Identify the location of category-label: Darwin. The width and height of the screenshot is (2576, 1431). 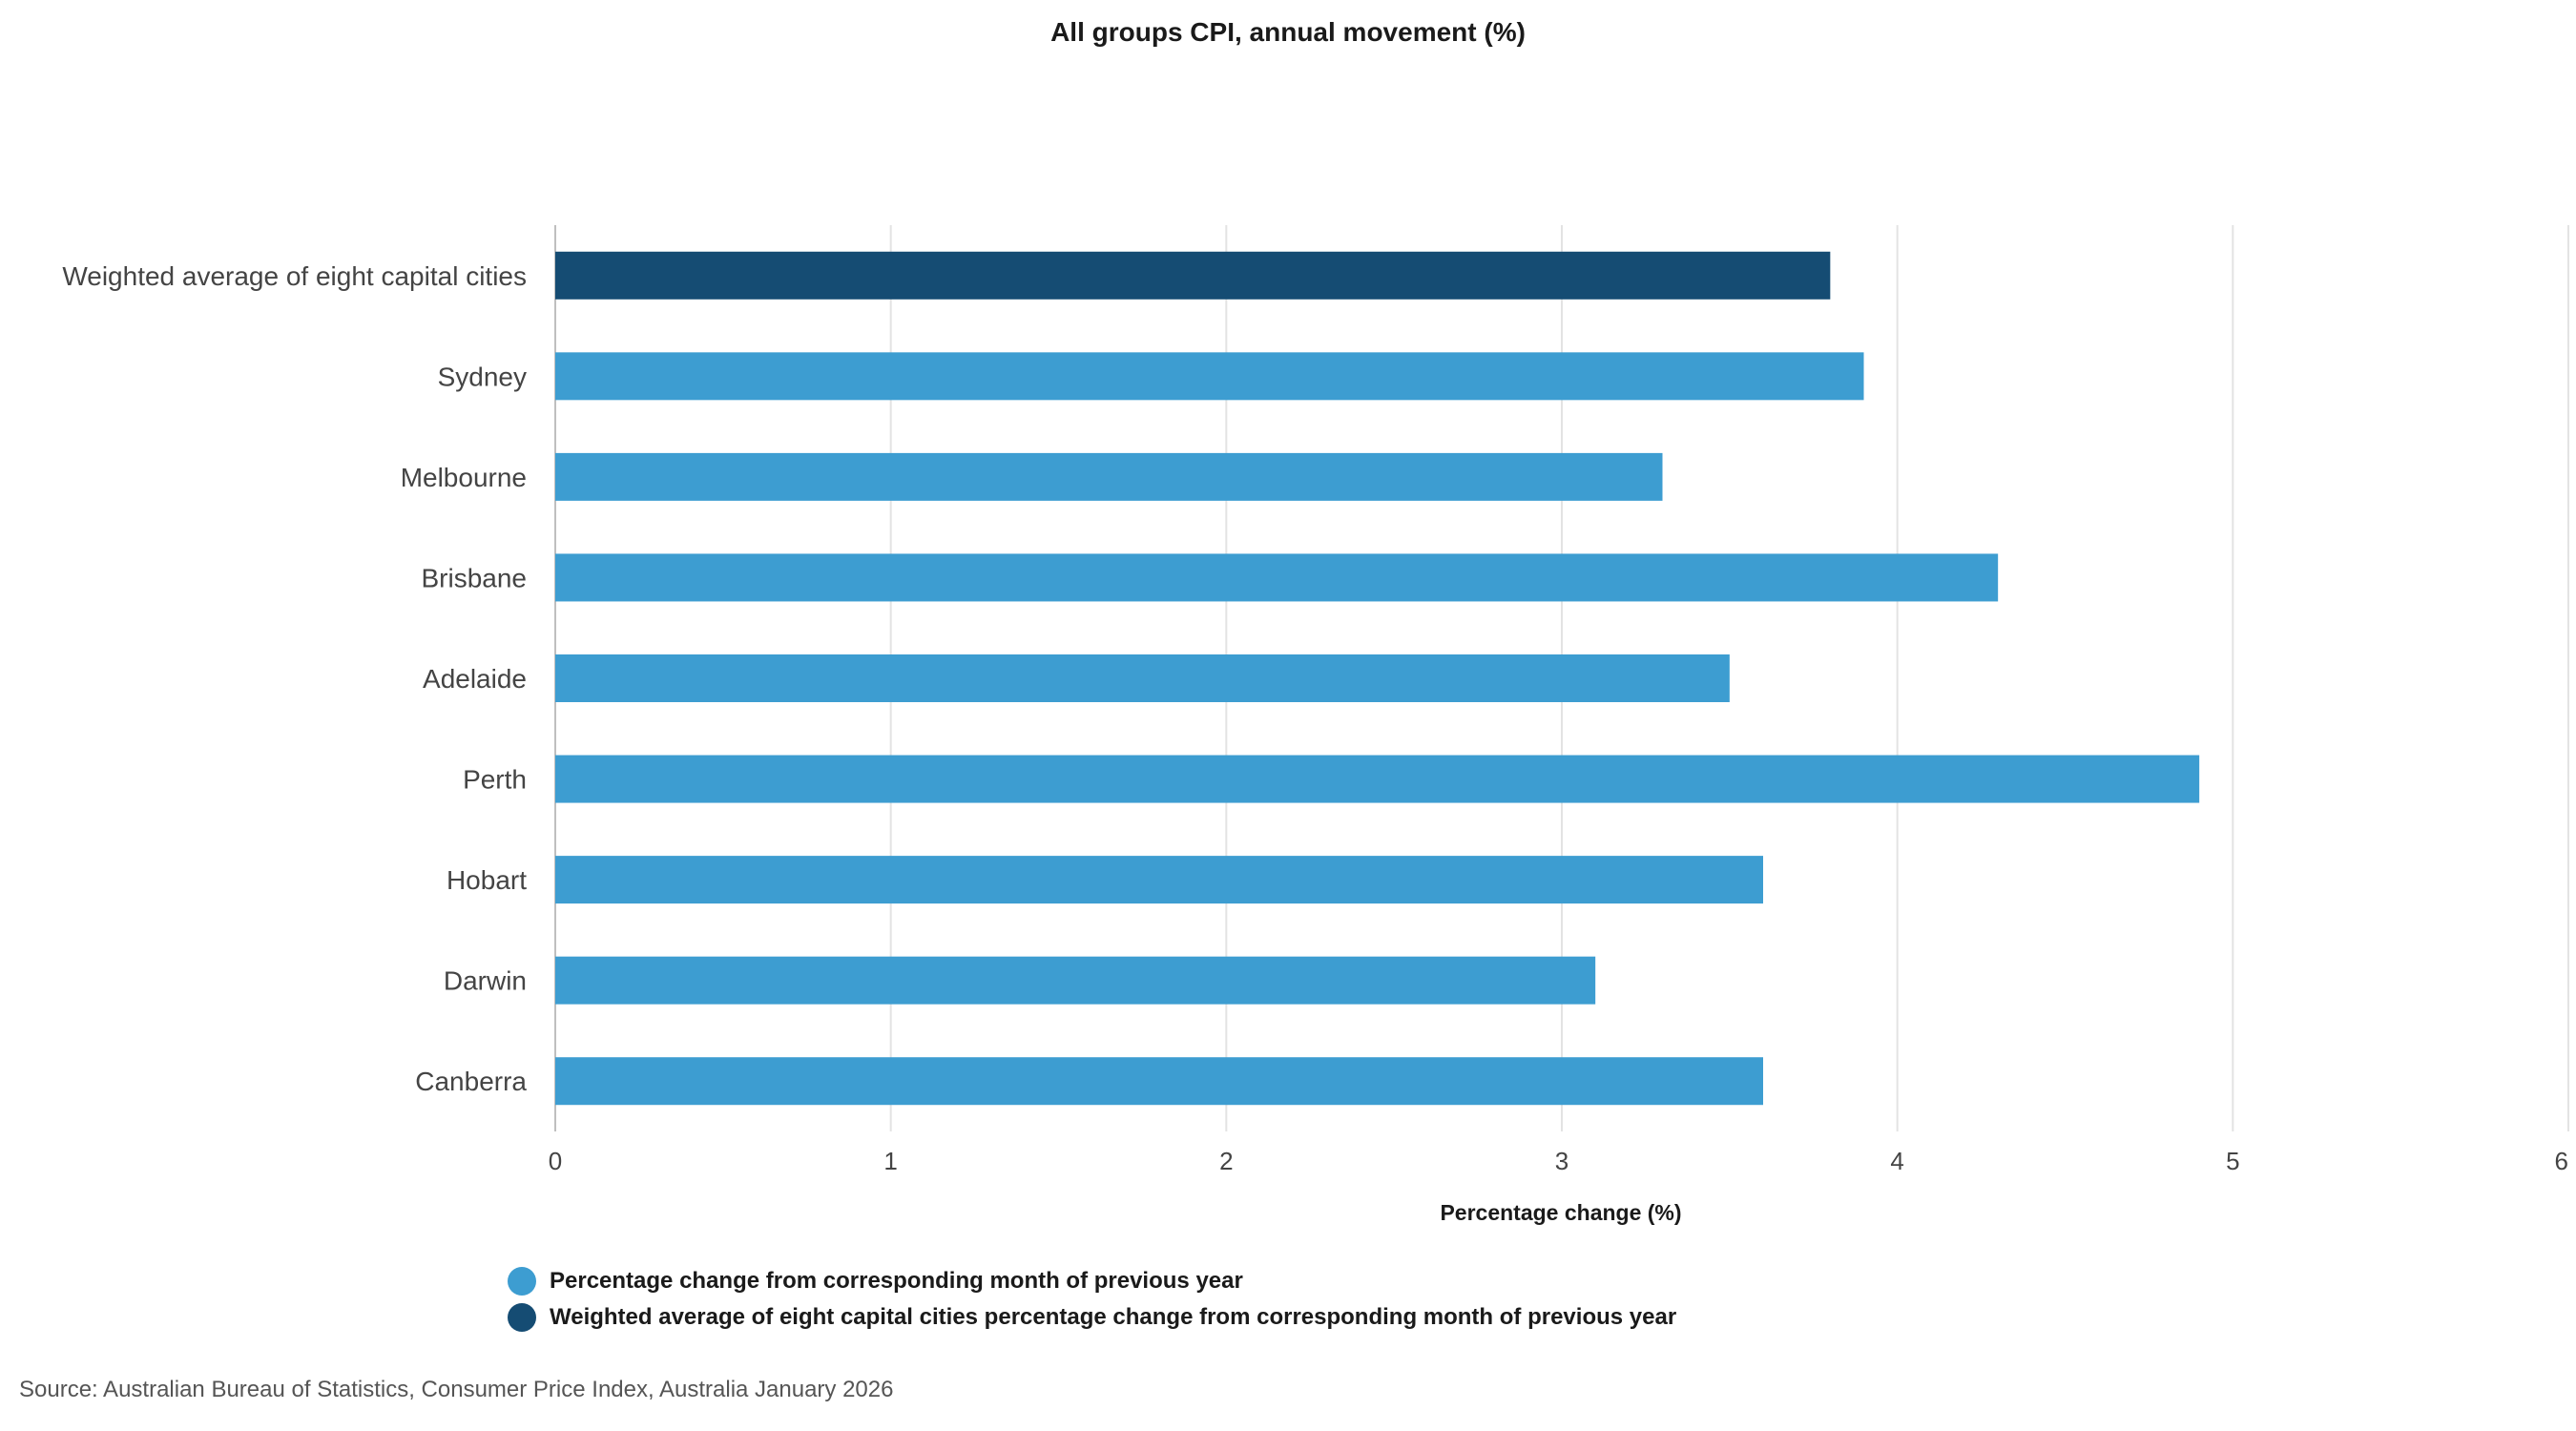
(485, 981).